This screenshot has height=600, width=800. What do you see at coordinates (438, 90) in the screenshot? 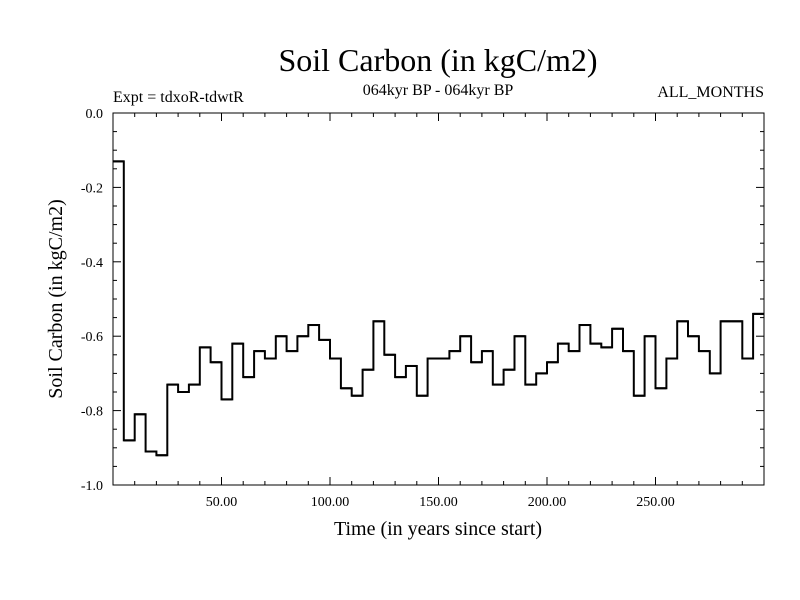
I see `chart-subtitle: 064kyr BP - 064kyr BP` at bounding box center [438, 90].